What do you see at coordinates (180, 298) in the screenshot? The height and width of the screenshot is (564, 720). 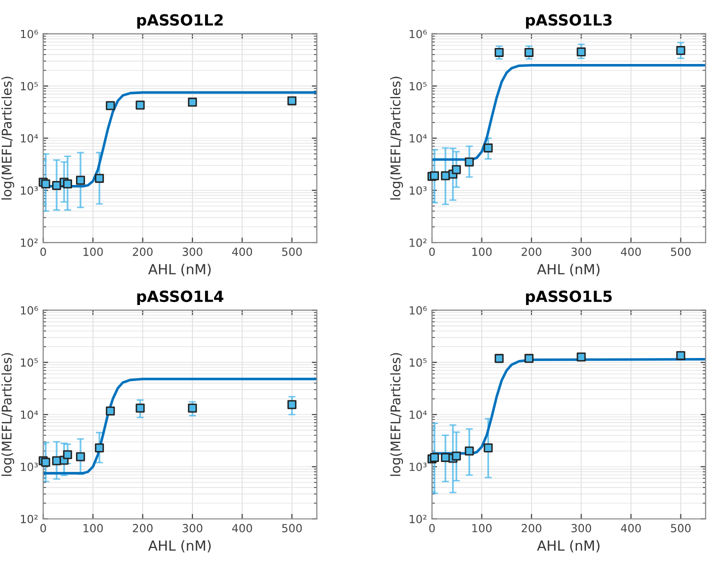 I see `chart-title: pASSO1L4` at bounding box center [180, 298].